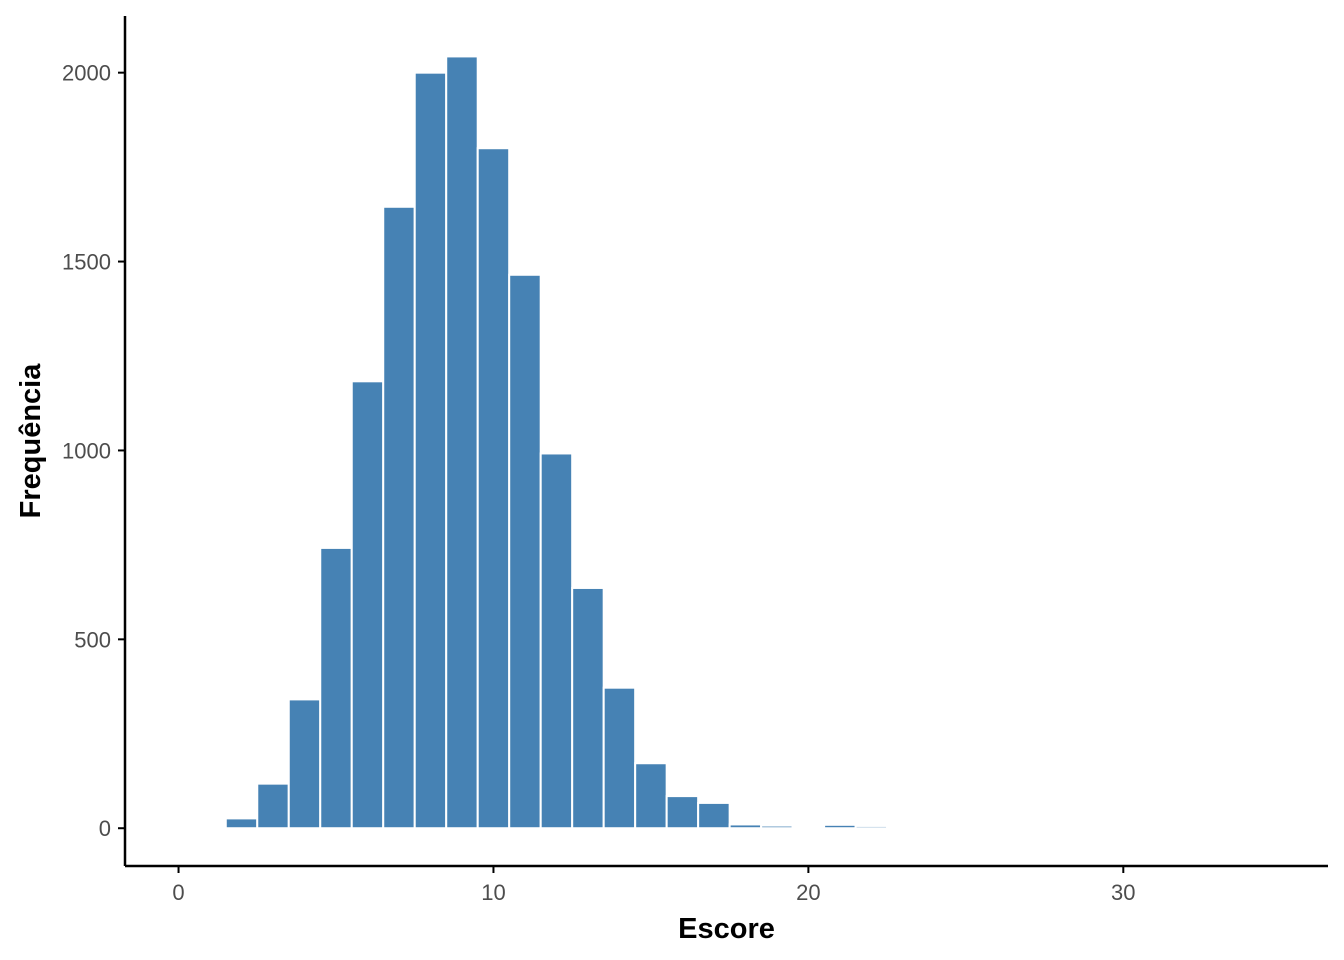  Describe the element at coordinates (726, 929) in the screenshot. I see `x-axis-title: Escore` at that location.